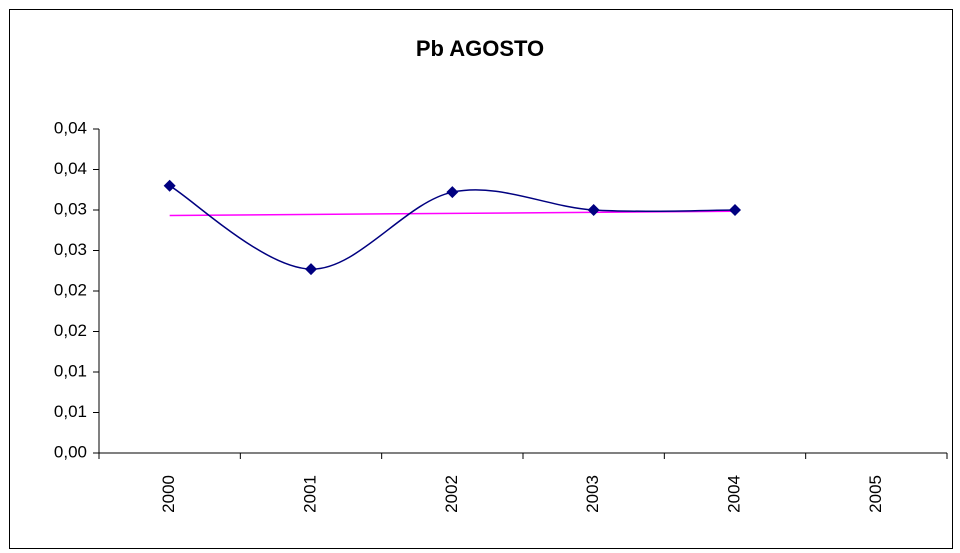 The width and height of the screenshot is (960, 553). What do you see at coordinates (875, 494) in the screenshot?
I see `x-tick-label: 2005` at bounding box center [875, 494].